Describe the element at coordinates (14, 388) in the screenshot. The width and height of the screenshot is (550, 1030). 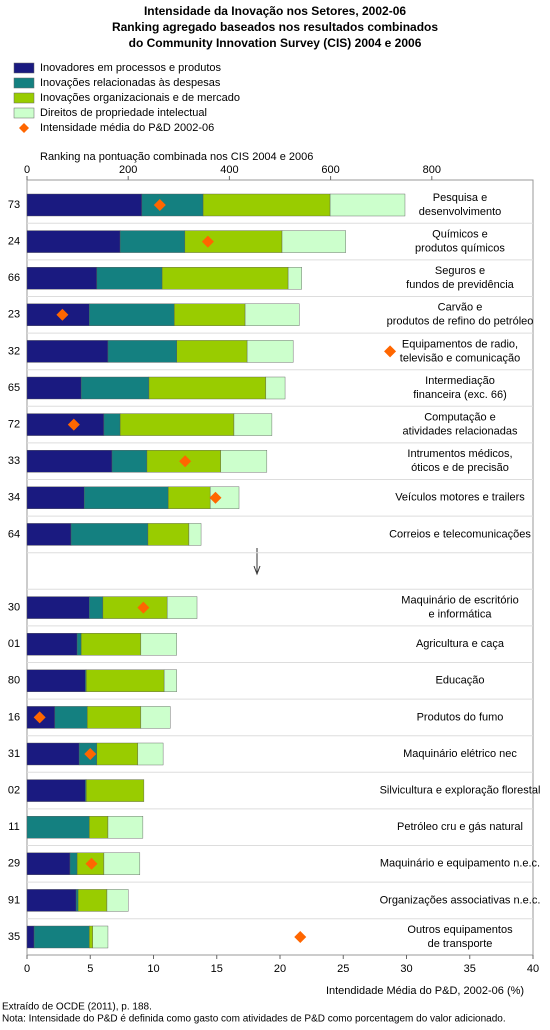
I see `rank-code: 65` at that location.